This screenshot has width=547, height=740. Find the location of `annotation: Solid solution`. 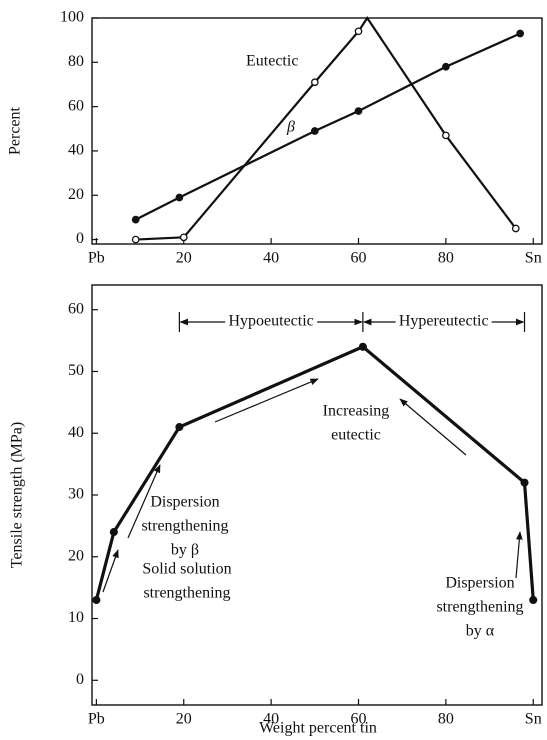

annotation: Solid solution is located at coordinates (186, 569).